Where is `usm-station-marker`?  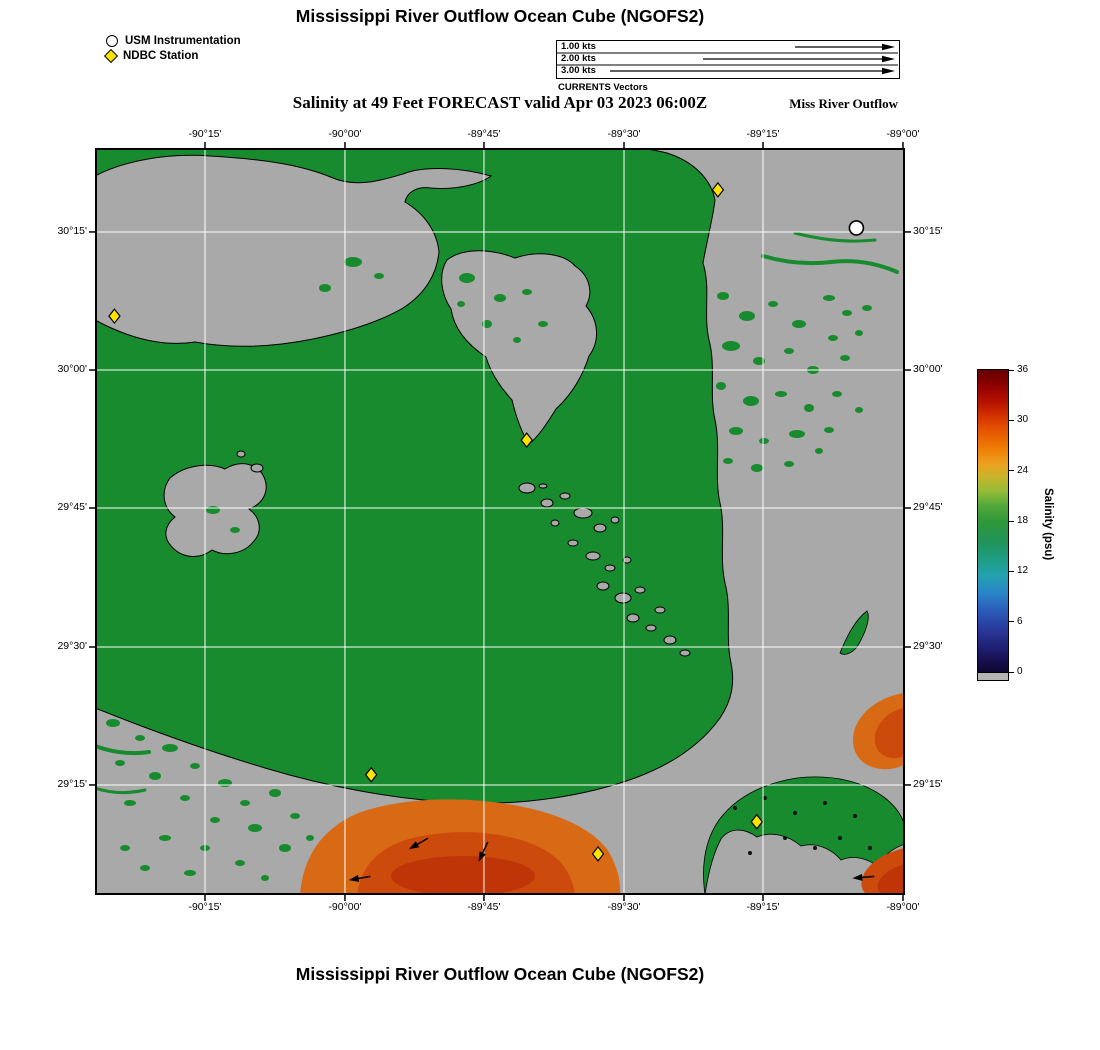 usm-station-marker is located at coordinates (856, 228).